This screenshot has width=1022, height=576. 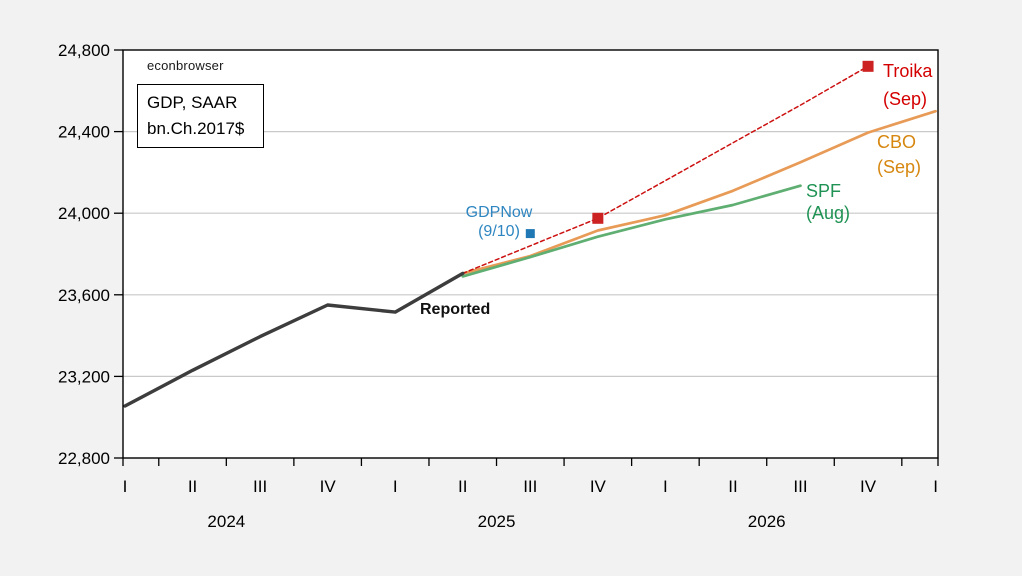 What do you see at coordinates (828, 213) in the screenshot?
I see `series-label-spf-line2: (Aug)` at bounding box center [828, 213].